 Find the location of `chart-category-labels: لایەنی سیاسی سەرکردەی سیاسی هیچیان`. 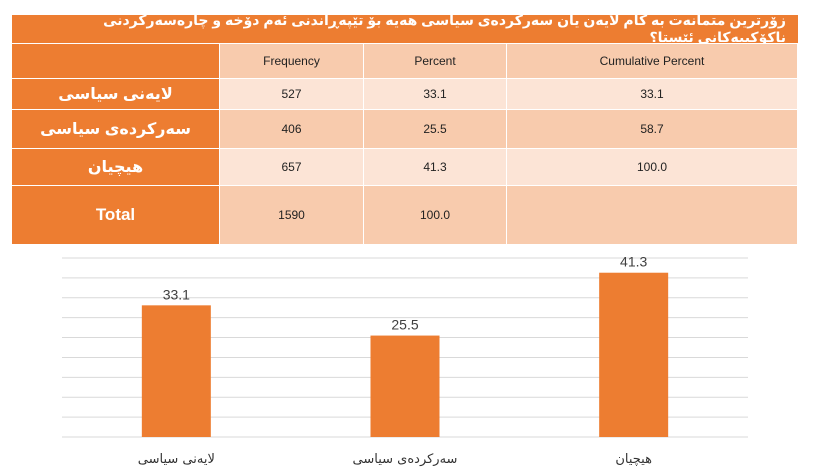

chart-category-labels: لایەنی سیاسی سەرکردەی سیاسی هیچیان is located at coordinates (395, 459).